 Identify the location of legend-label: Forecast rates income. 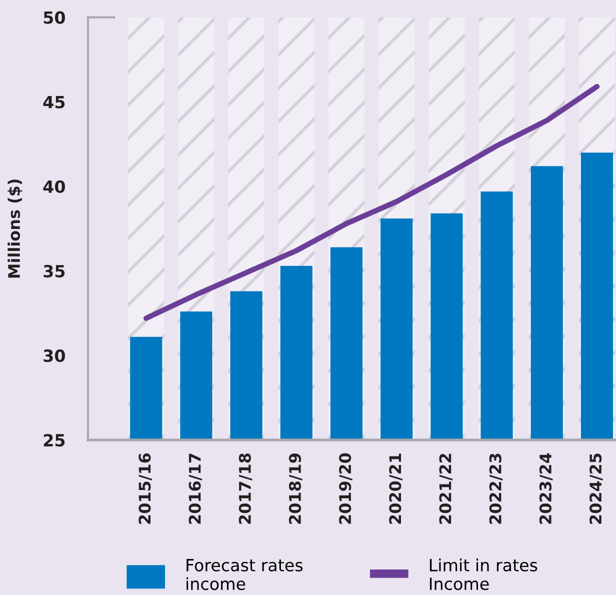
(244, 574).